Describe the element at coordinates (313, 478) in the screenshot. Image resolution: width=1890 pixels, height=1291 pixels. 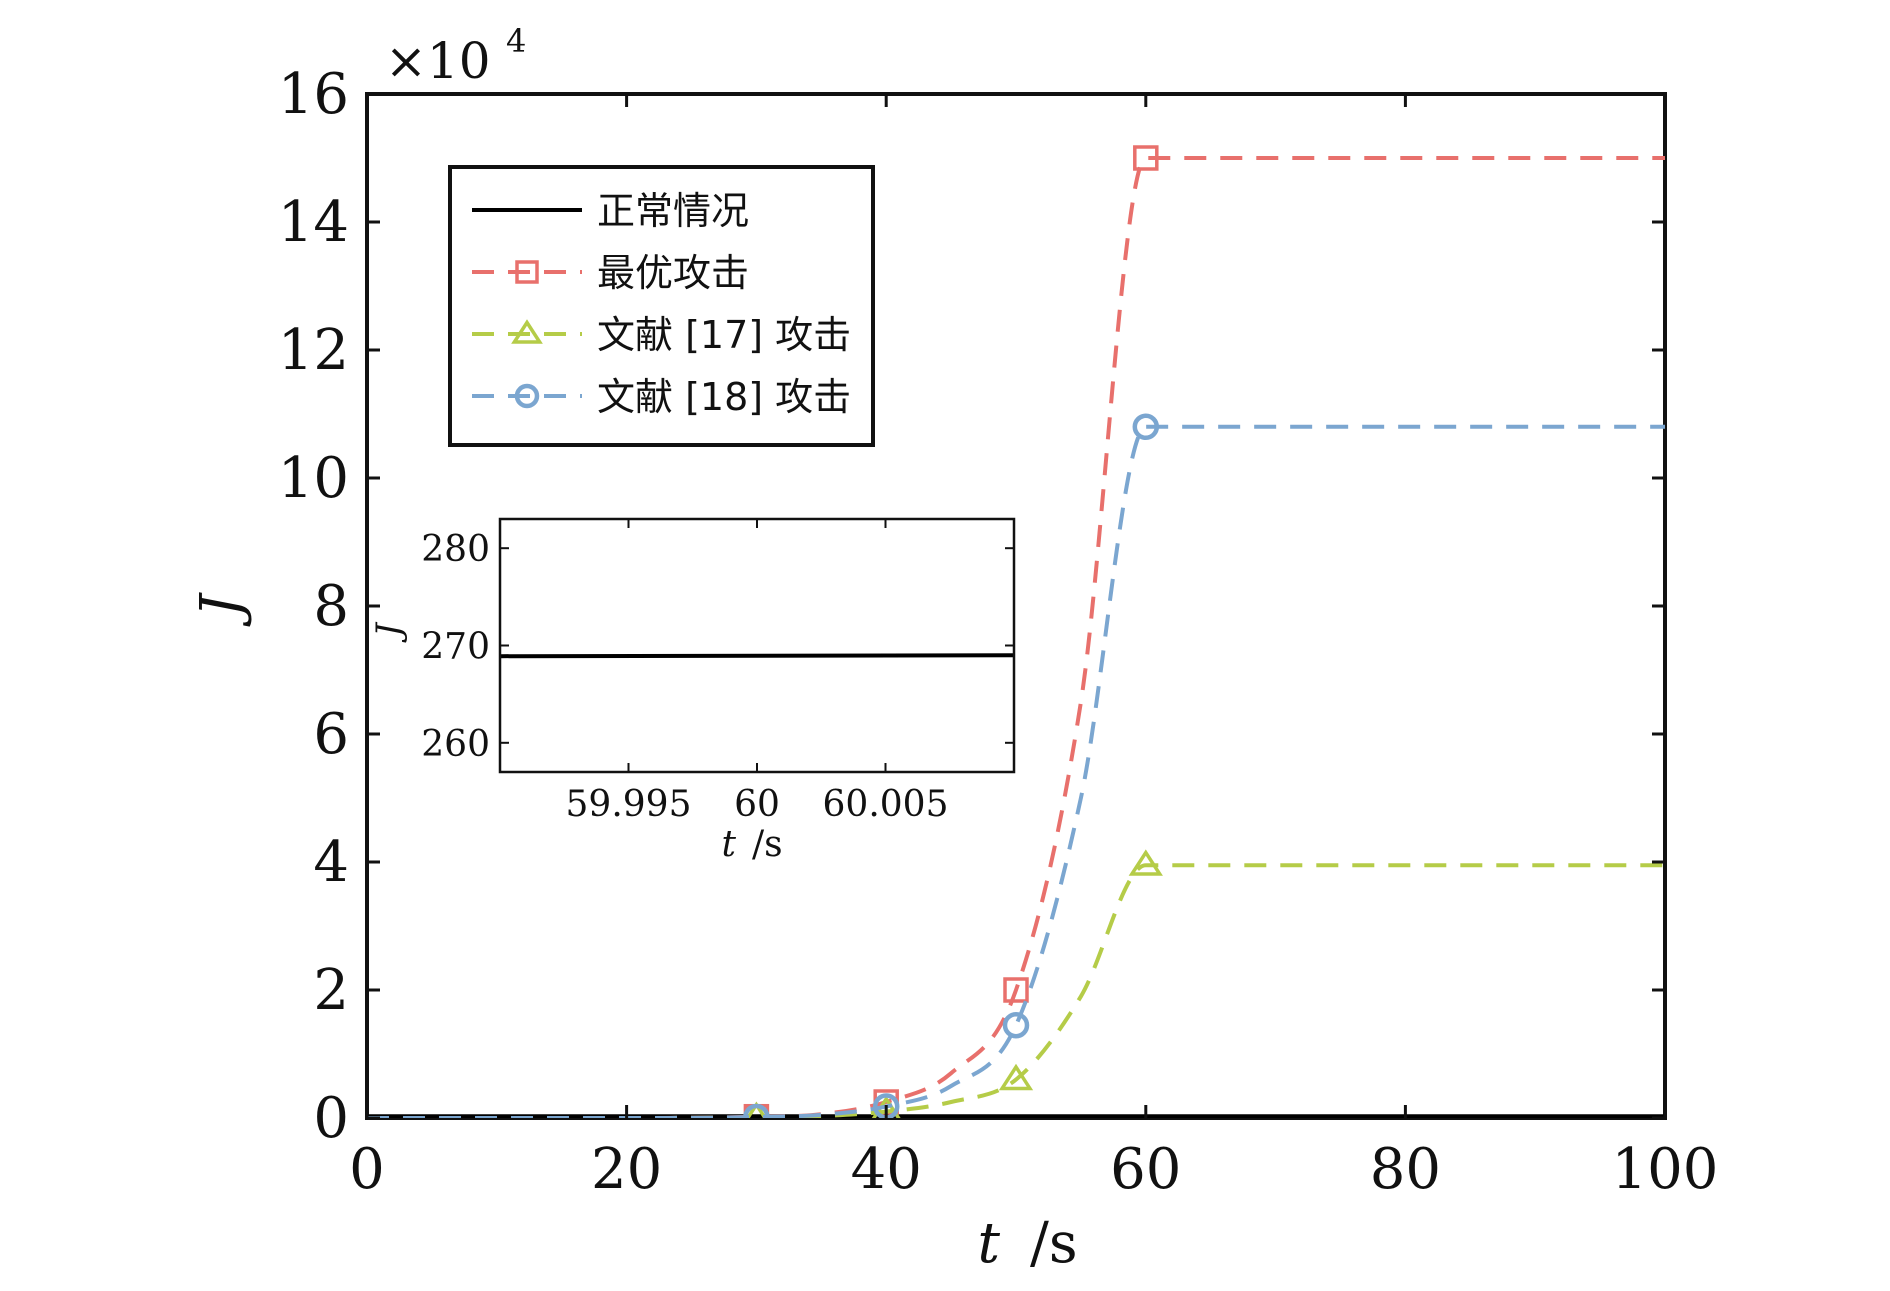
I see `y-tick-label-5: 10` at that location.